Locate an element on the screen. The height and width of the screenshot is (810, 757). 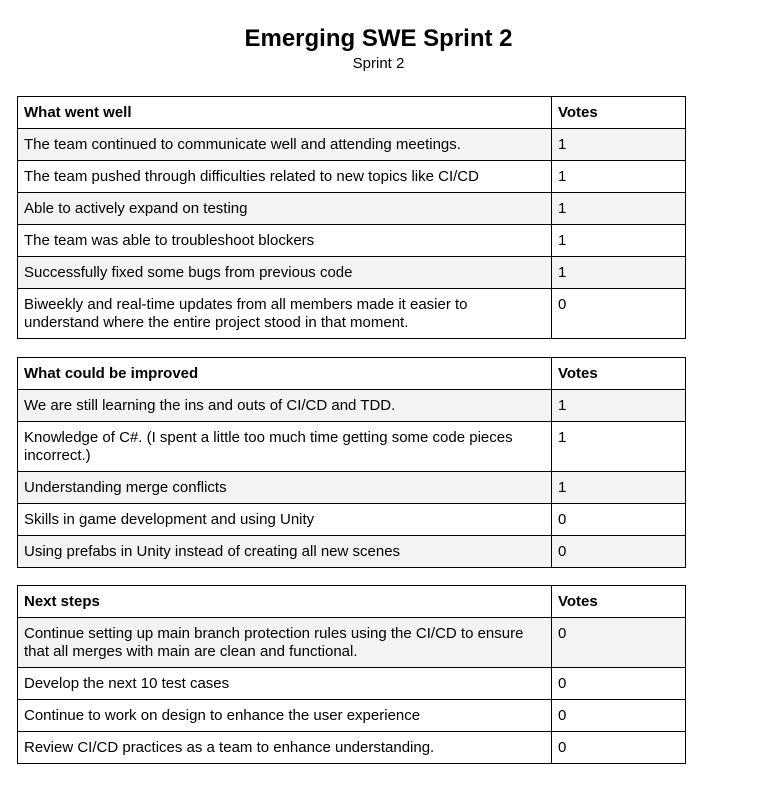
table-header-row: Next steps Votes is located at coordinates (351, 601).